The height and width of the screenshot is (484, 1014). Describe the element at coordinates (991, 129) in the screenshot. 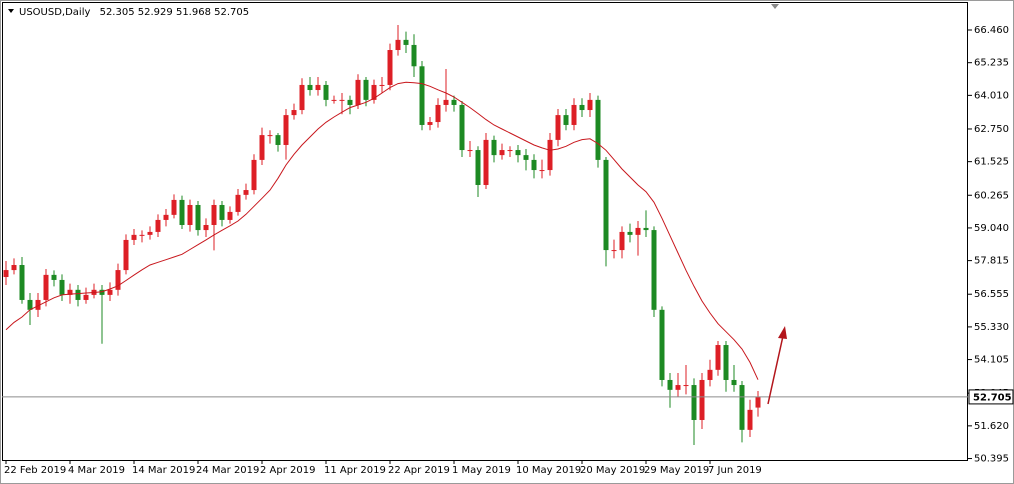

I see `y-tick-label: 62.750` at that location.